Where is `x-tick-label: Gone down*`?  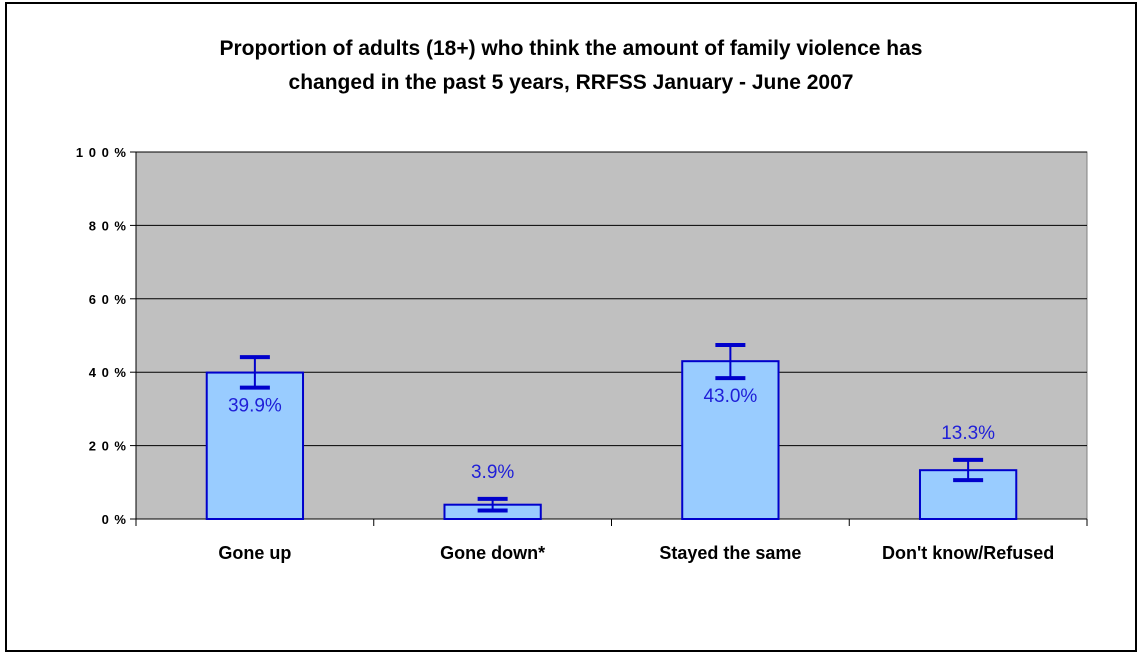
x-tick-label: Gone down* is located at coordinates (492, 553).